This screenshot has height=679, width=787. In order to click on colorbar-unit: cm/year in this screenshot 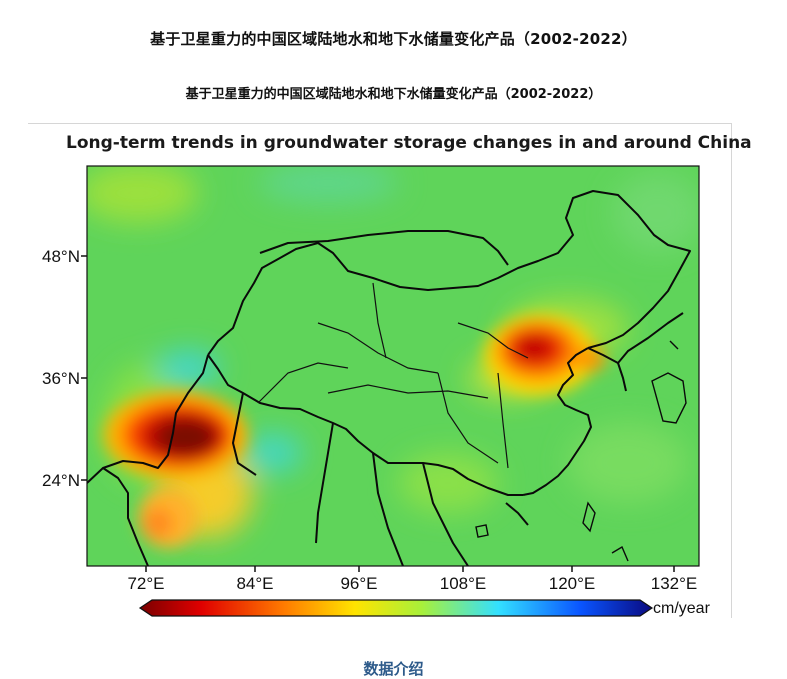, I will do `click(682, 608)`.